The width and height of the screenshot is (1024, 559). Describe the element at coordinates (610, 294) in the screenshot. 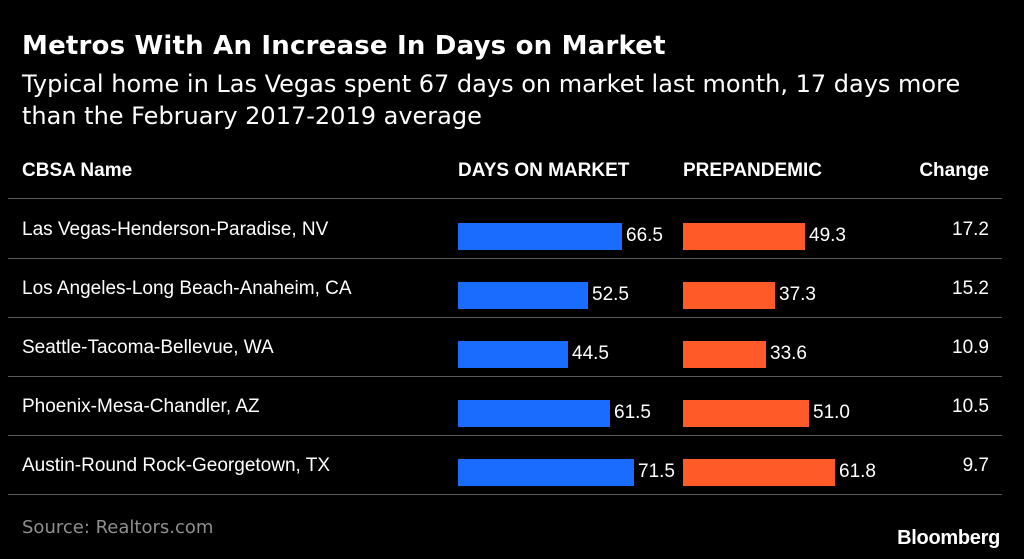

I see `days-on-market-value: 52.5` at that location.